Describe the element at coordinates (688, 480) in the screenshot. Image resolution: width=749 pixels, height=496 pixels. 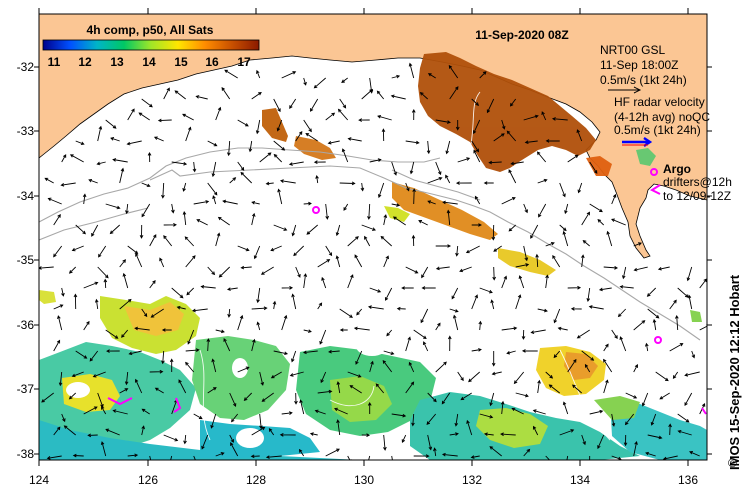
I see `x-tick-label: 136` at that location.